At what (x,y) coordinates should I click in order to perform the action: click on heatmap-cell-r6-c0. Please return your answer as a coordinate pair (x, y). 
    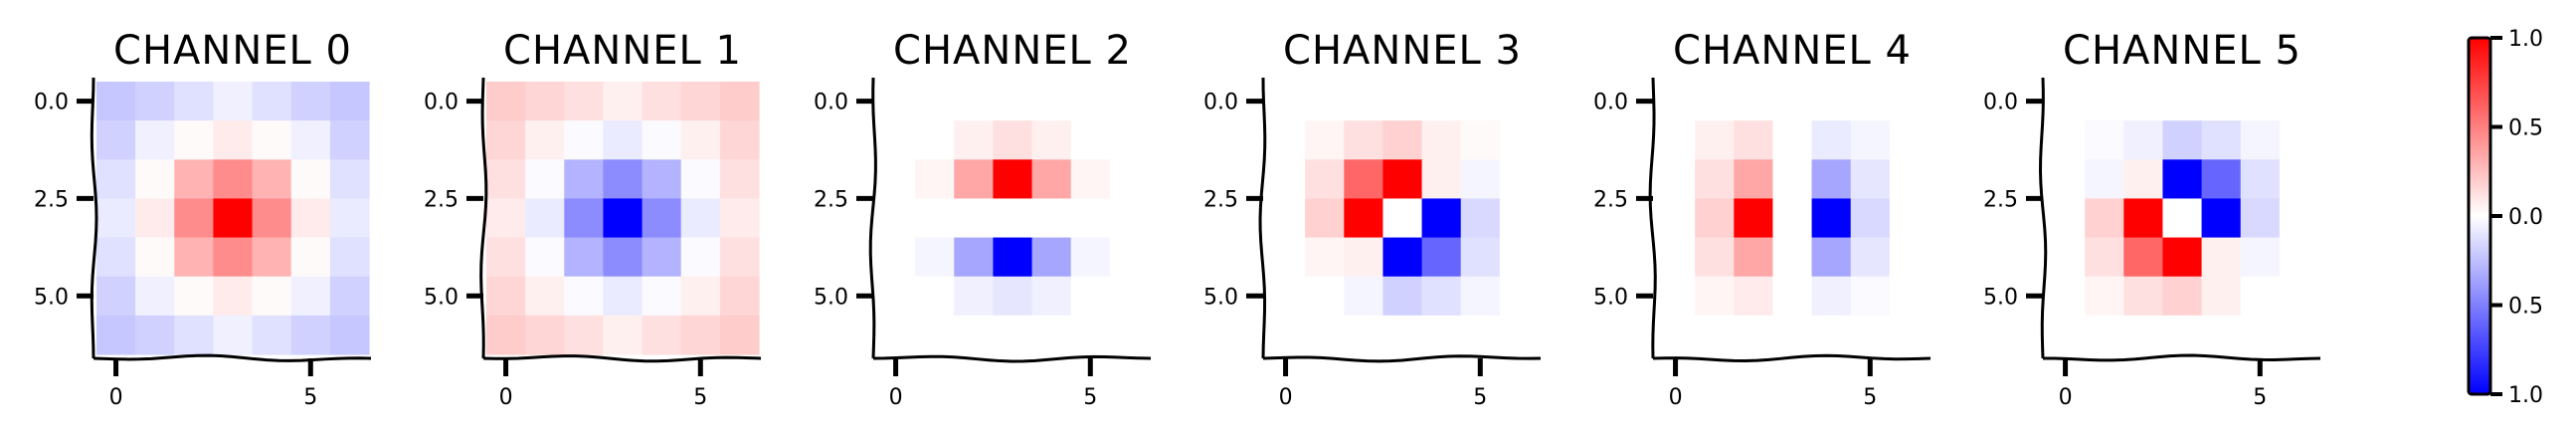
    Looking at the image, I should click on (506, 335).